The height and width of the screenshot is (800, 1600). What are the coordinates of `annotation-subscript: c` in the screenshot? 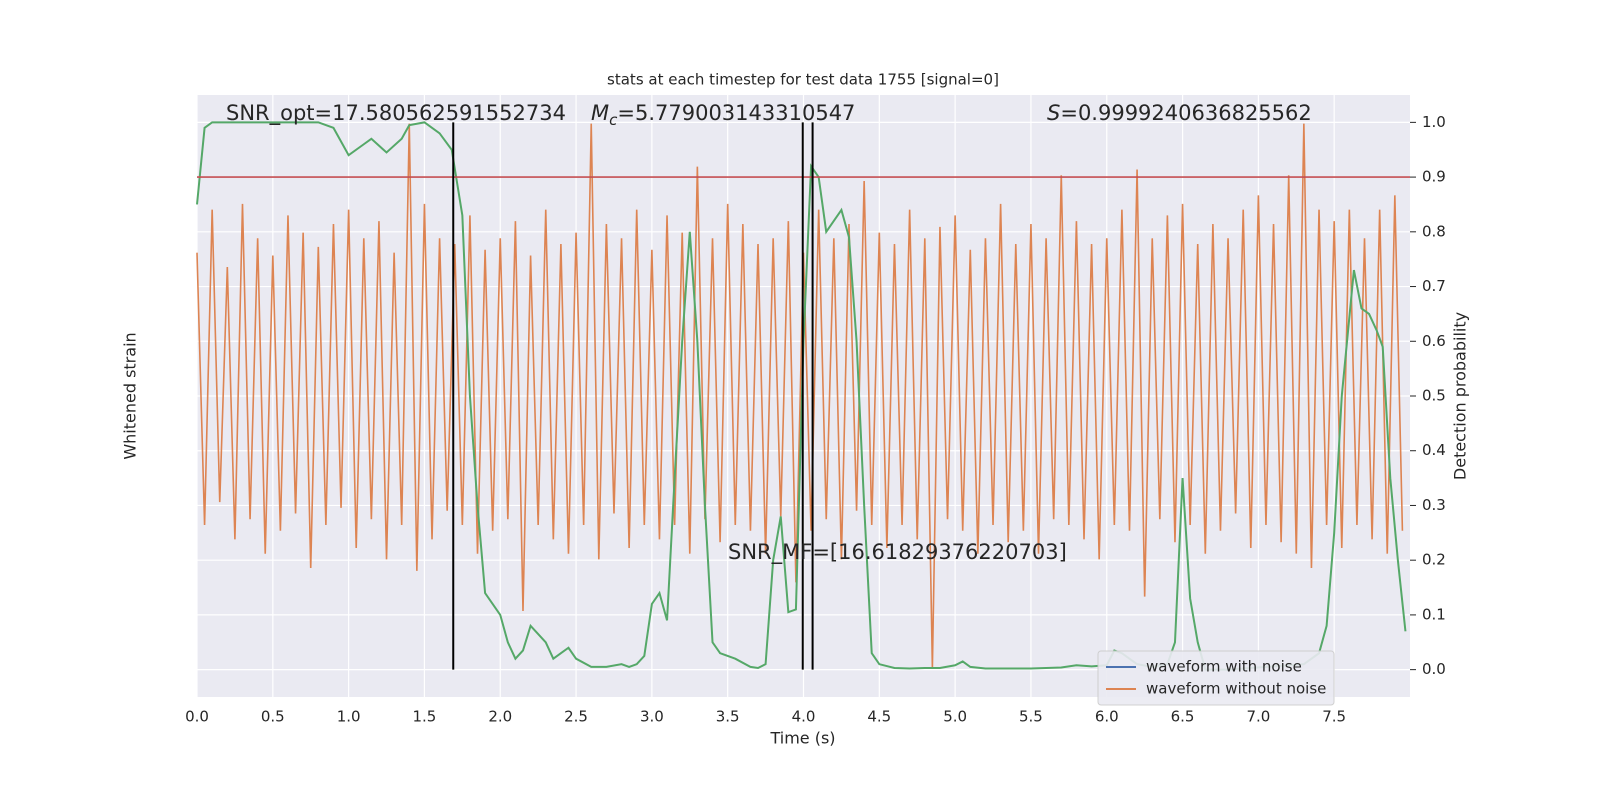 It's located at (613, 120).